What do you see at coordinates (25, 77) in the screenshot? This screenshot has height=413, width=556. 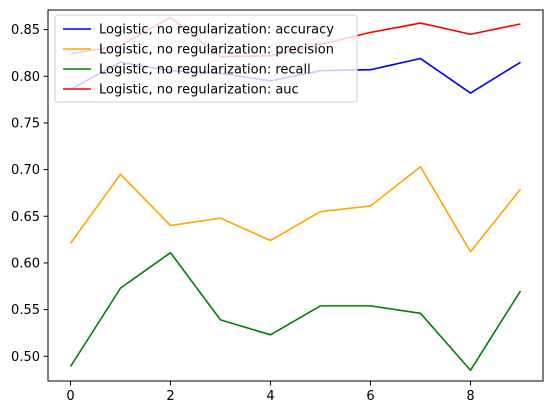 I see `y-tick-label: 0.80` at bounding box center [25, 77].